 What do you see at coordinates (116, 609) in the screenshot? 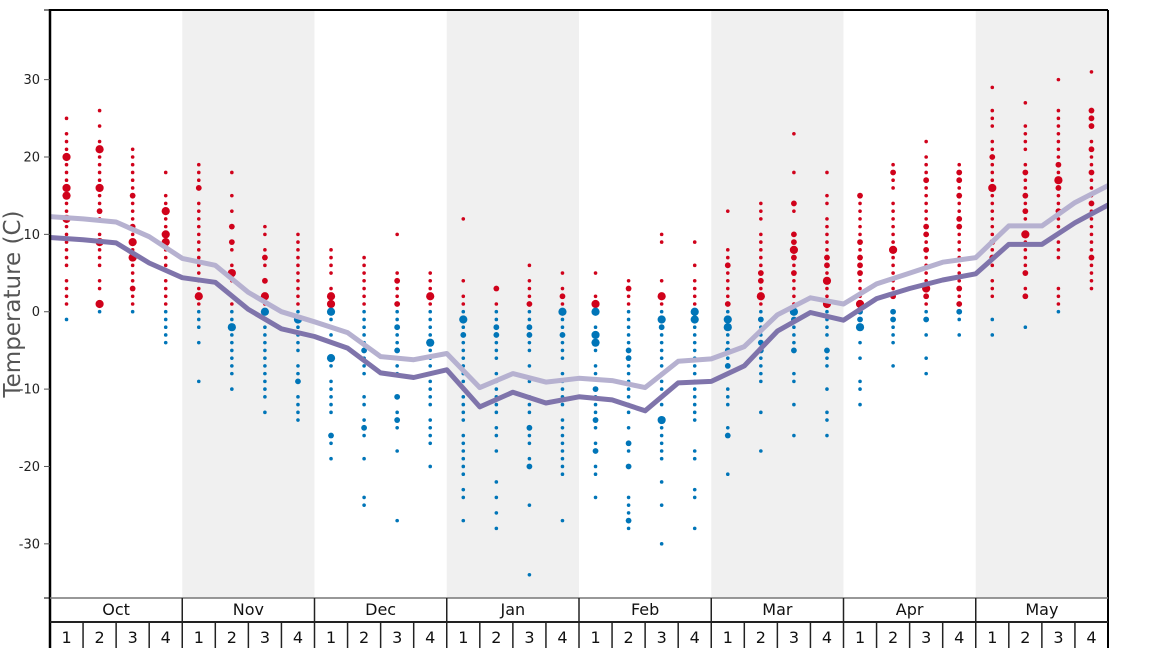
I see `month-label: Oct` at bounding box center [116, 609].